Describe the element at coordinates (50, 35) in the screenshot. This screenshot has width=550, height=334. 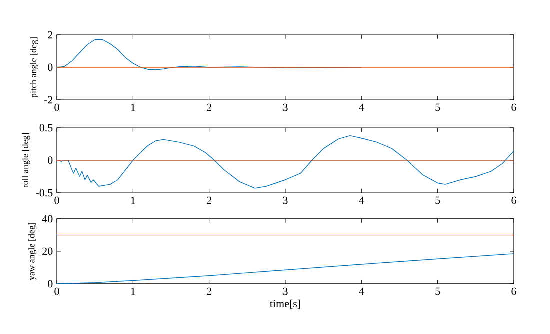
I see `y-tick-label: 2` at that location.